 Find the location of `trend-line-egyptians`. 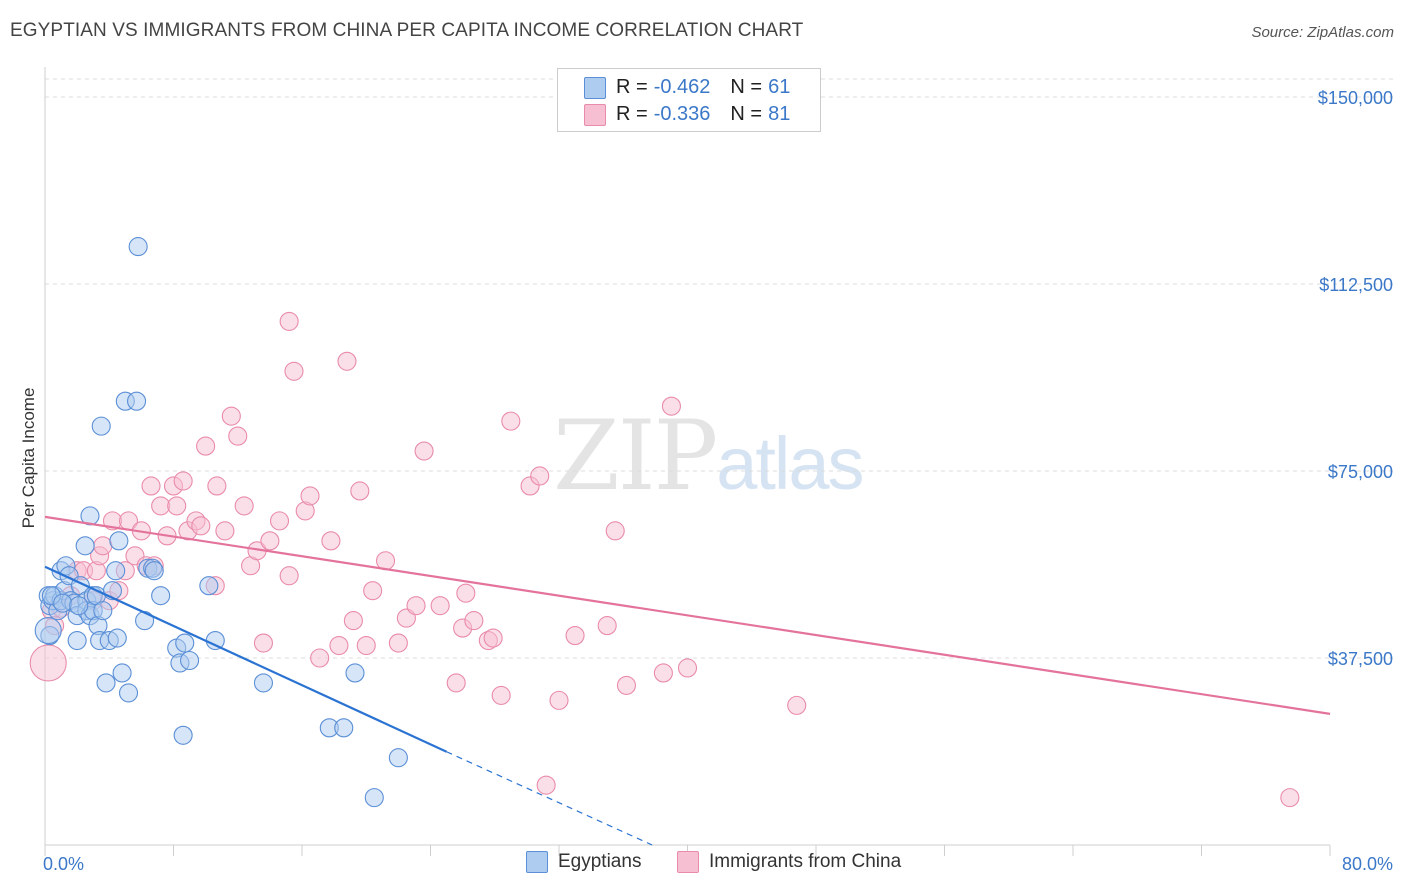

trend-line-egyptians is located at coordinates (246, 659).